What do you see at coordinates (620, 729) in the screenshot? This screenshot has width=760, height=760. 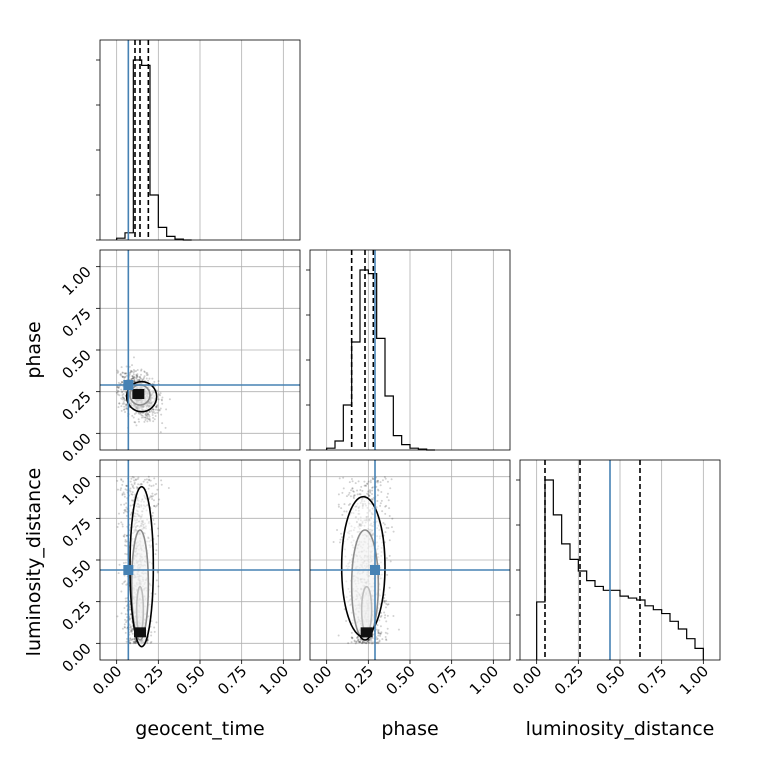 I see `x-axis-label-luminosity-distance: luminosity_distance` at bounding box center [620, 729].